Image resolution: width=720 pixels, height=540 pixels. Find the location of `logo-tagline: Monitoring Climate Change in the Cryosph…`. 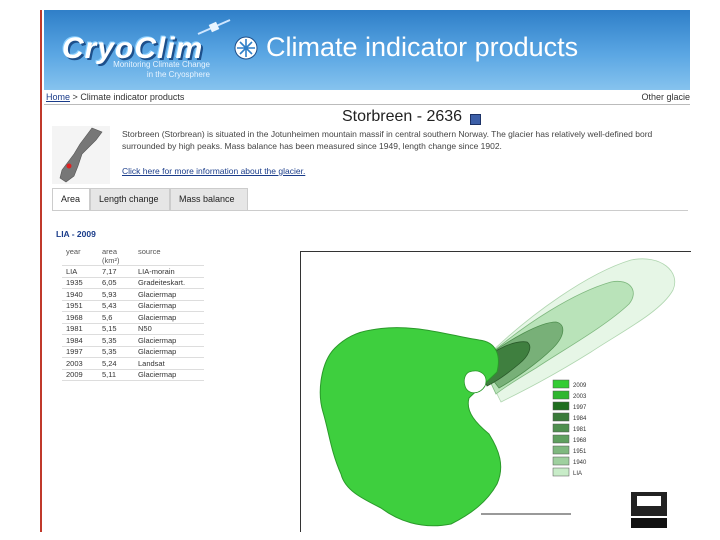

logo-tagline: Monitoring Climate Change in the Cryosph… is located at coordinates (150, 70).